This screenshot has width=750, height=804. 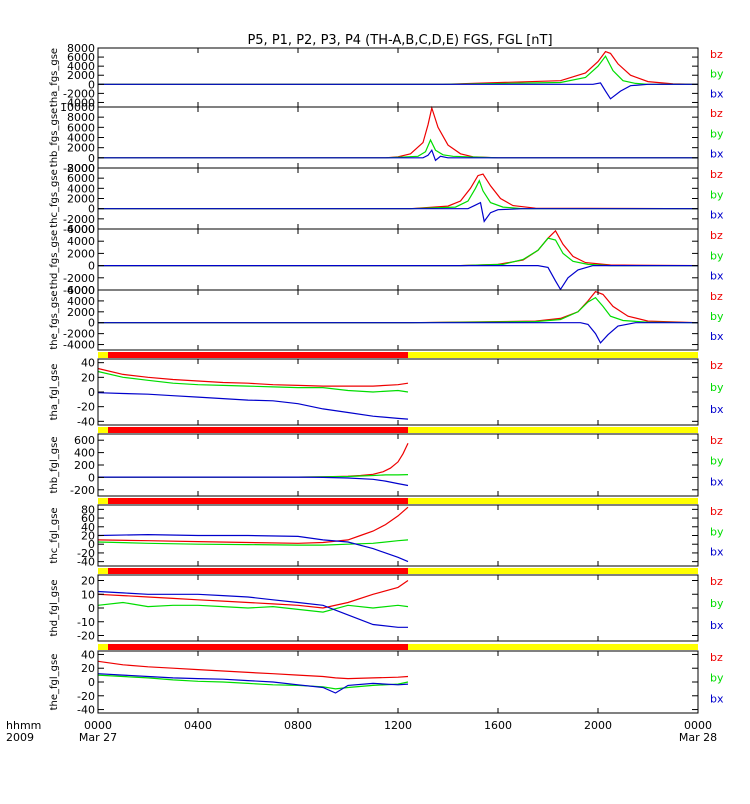 I want to click on coverage-bar-data, so click(x=258, y=501).